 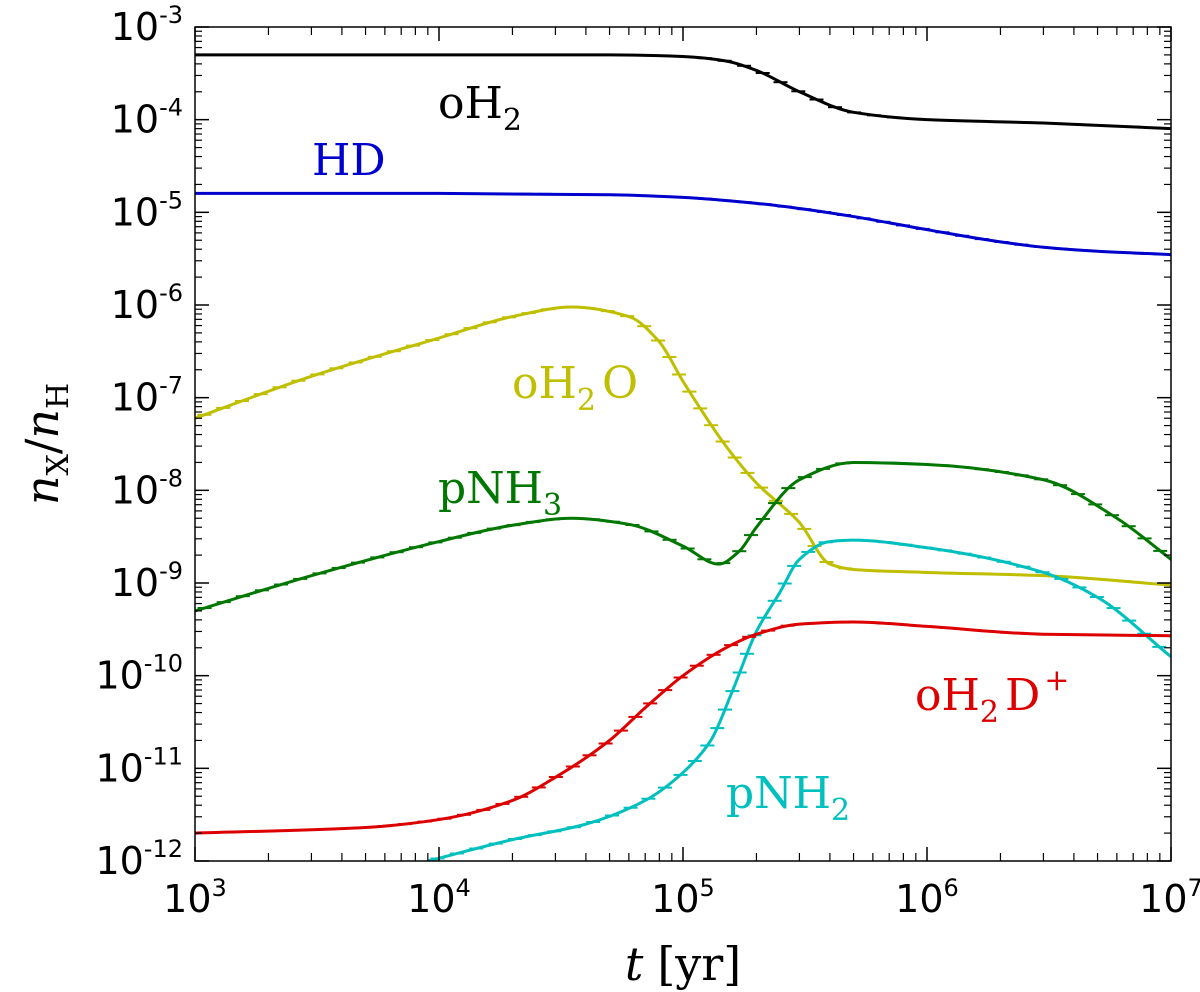 What do you see at coordinates (788, 798) in the screenshot?
I see `series-label-pNH2: pNH2` at bounding box center [788, 798].